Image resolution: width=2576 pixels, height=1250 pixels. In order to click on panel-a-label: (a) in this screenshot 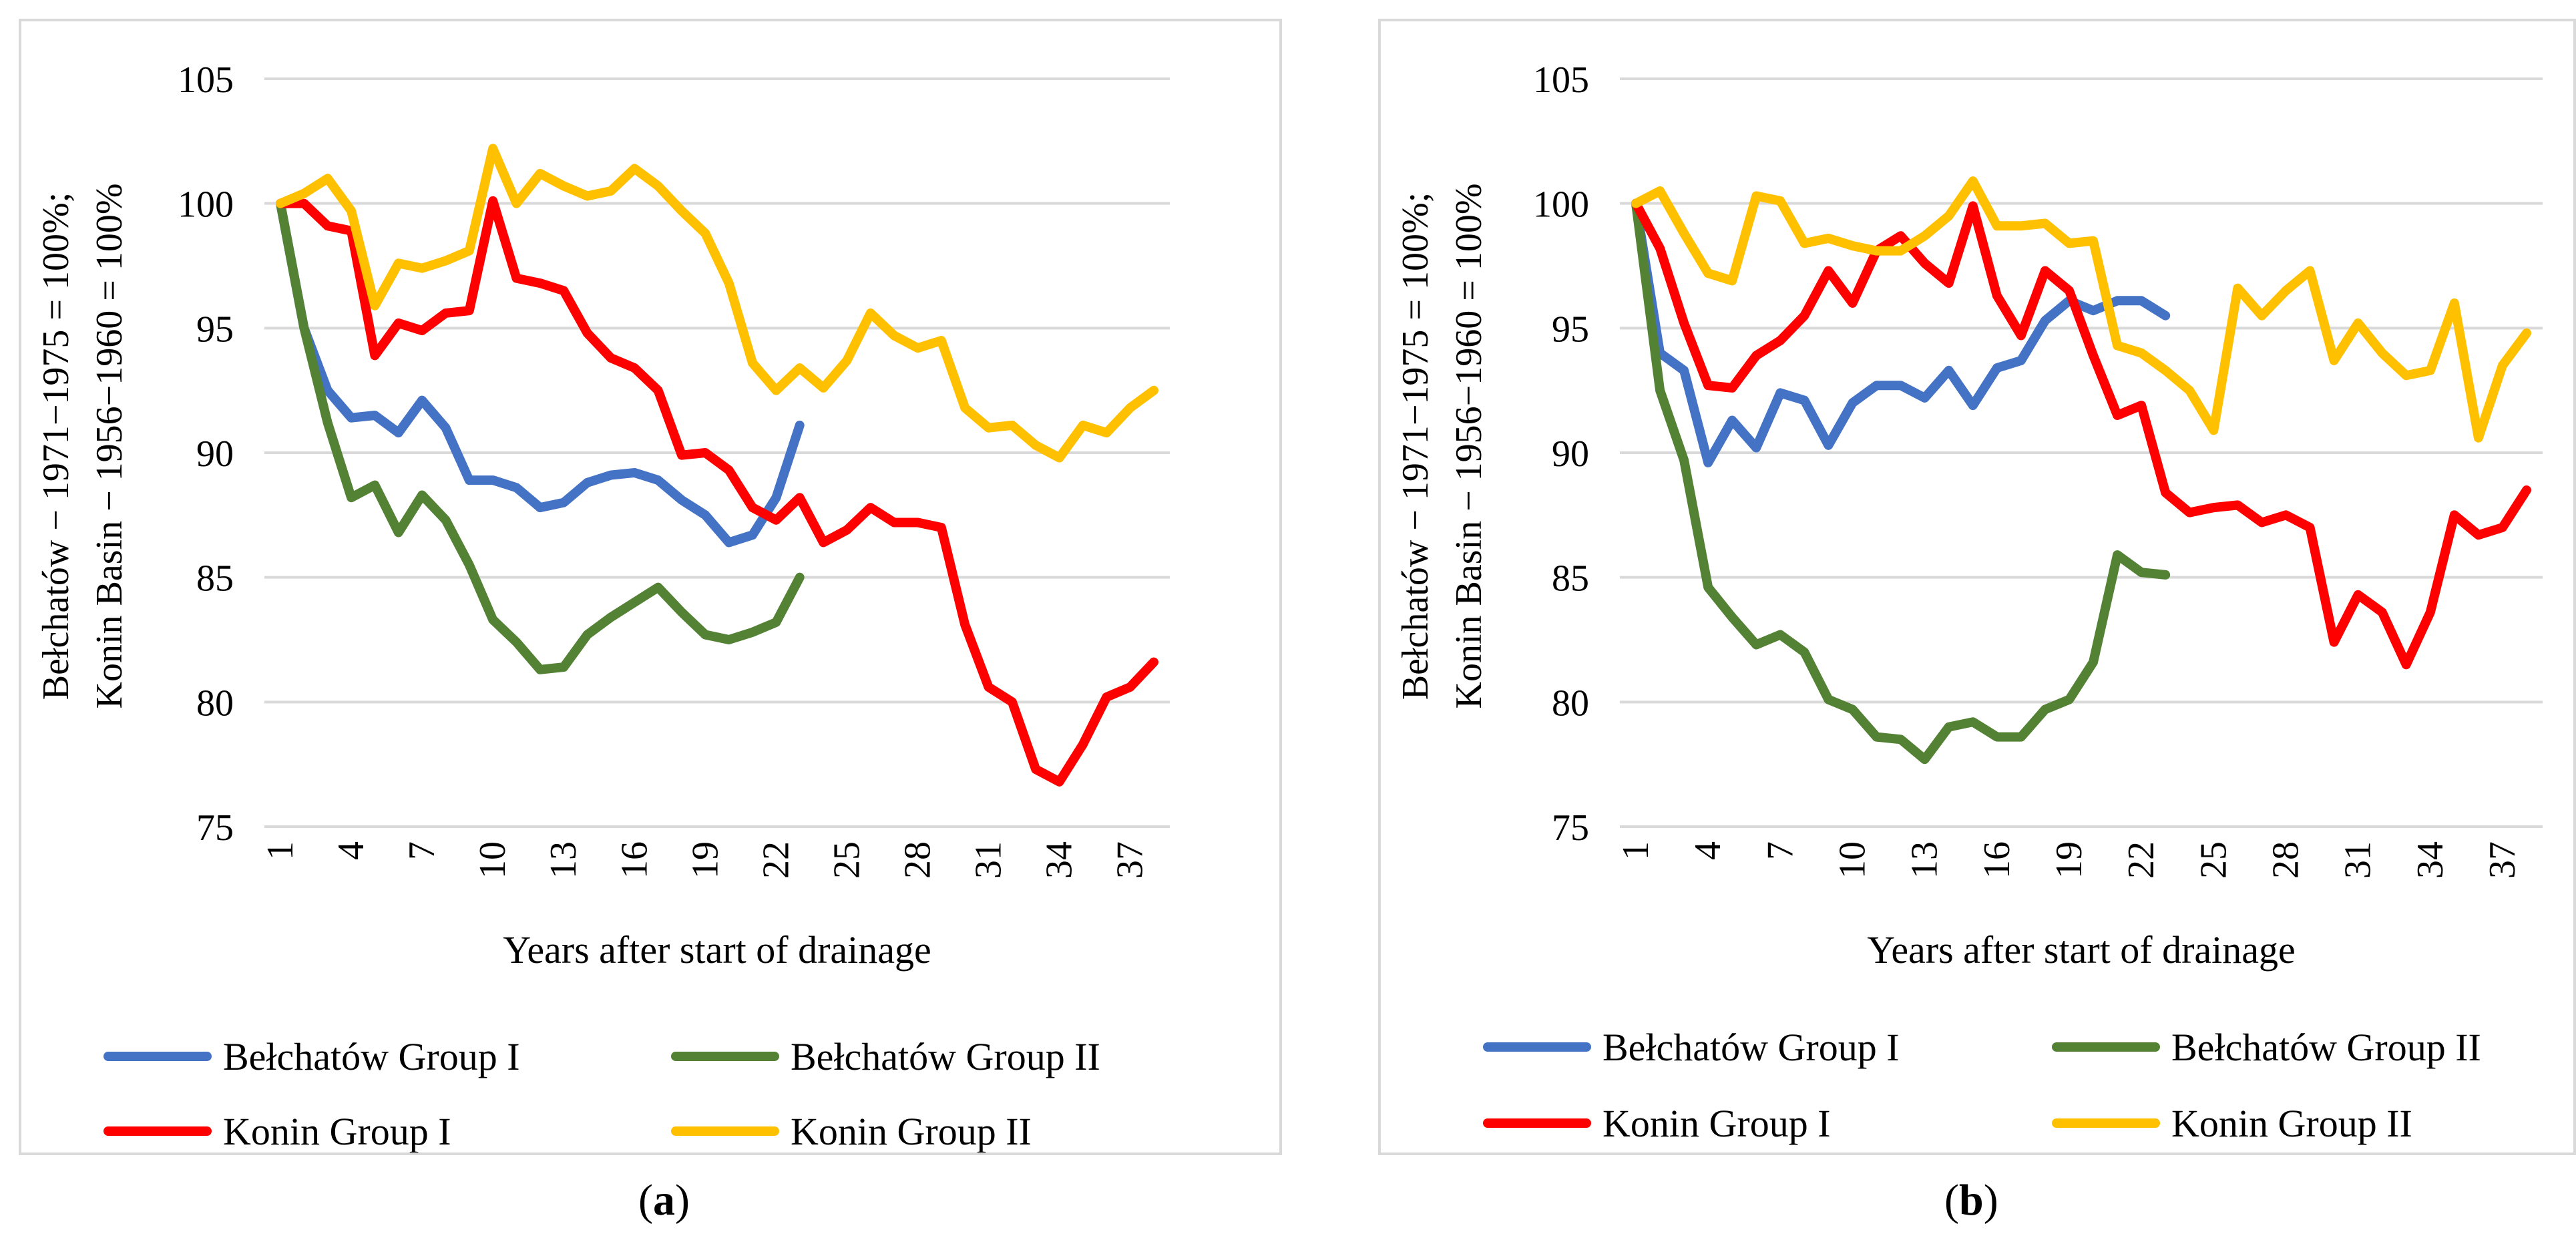, I will do `click(664, 1200)`.